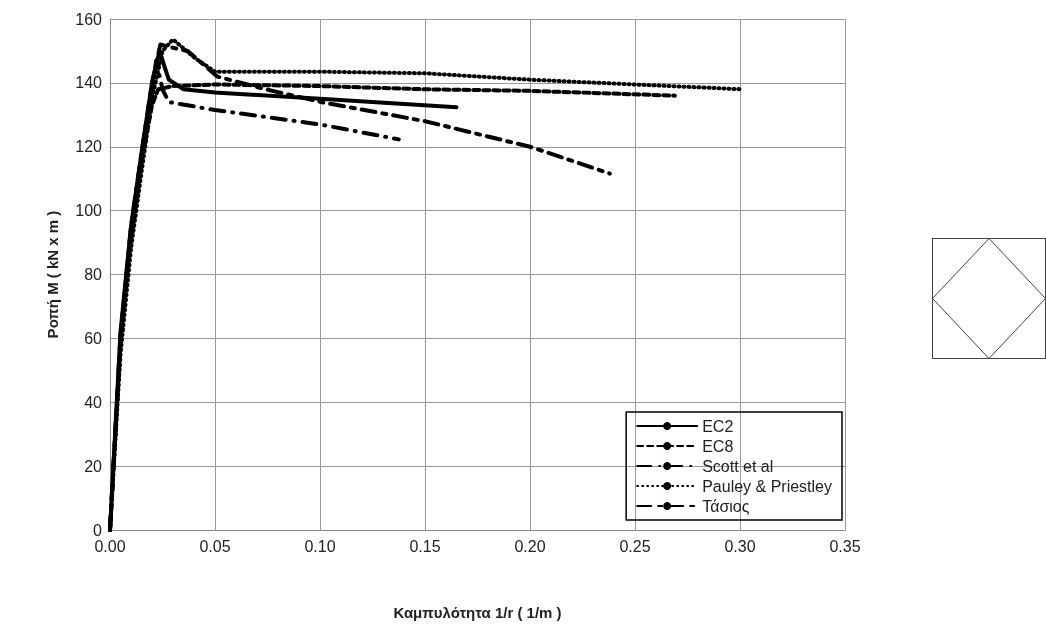  What do you see at coordinates (718, 446) in the screenshot?
I see `legend-label: EC8` at bounding box center [718, 446].